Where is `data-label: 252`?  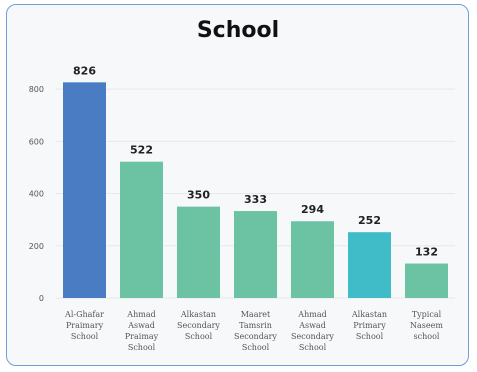
data-label: 252 is located at coordinates (369, 220).